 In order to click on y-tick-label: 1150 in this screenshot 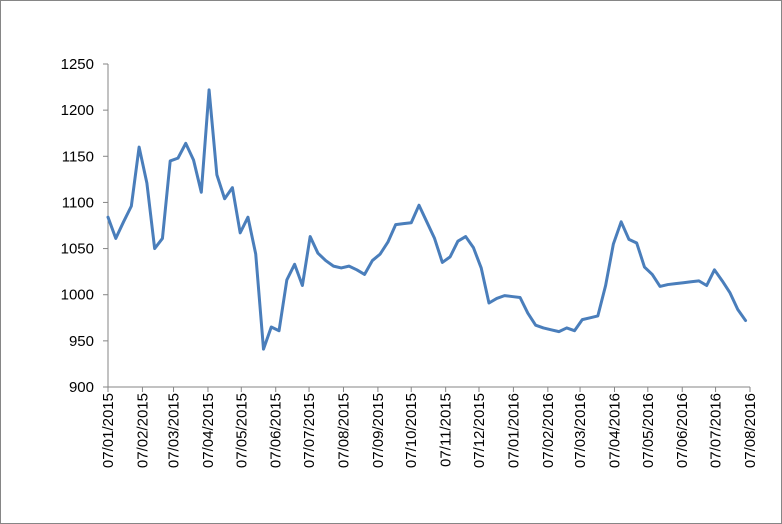, I will do `click(78, 156)`.